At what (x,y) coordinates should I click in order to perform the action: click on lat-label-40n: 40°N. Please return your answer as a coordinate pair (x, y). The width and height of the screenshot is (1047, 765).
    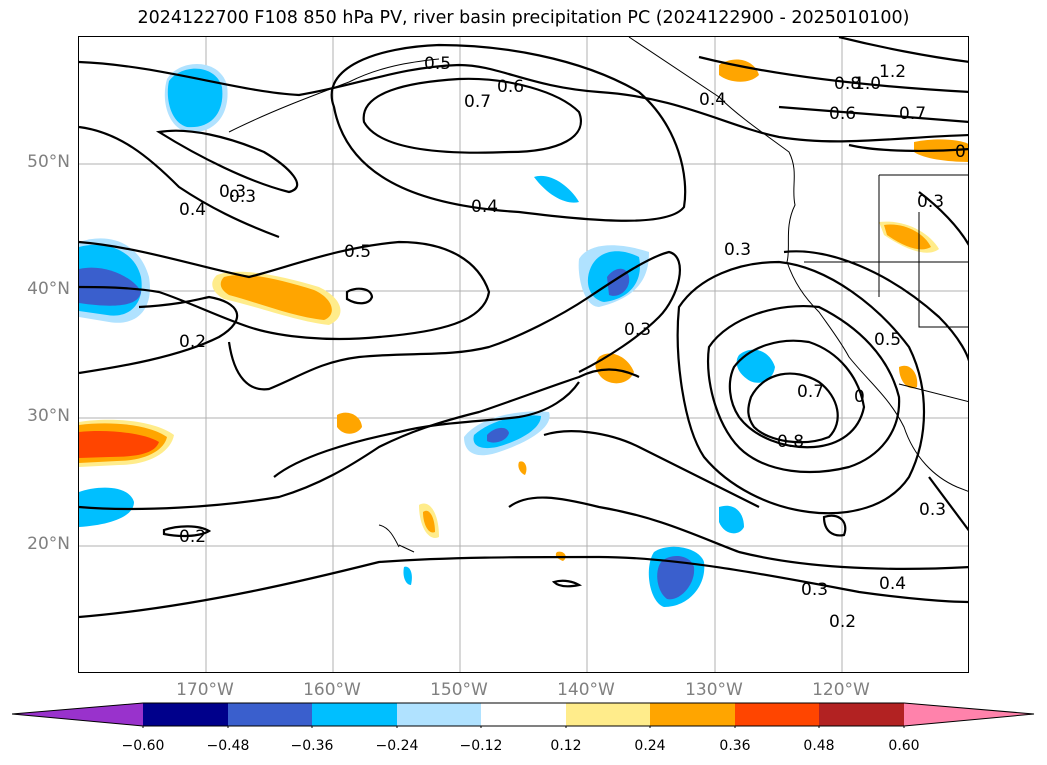
    Looking at the image, I should click on (48, 289).